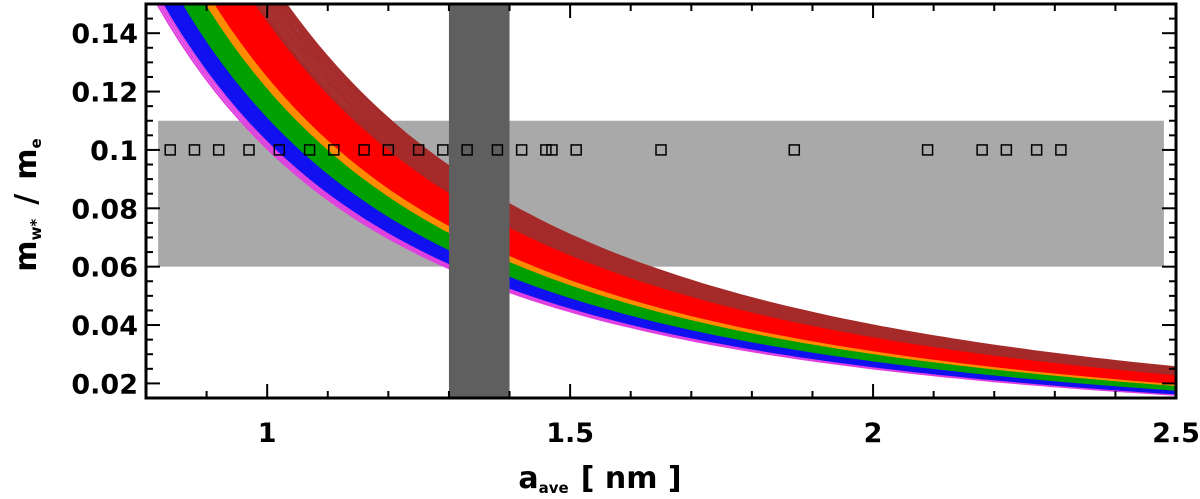  Describe the element at coordinates (1176, 433) in the screenshot. I see `x-tick-label: 2.5` at that location.